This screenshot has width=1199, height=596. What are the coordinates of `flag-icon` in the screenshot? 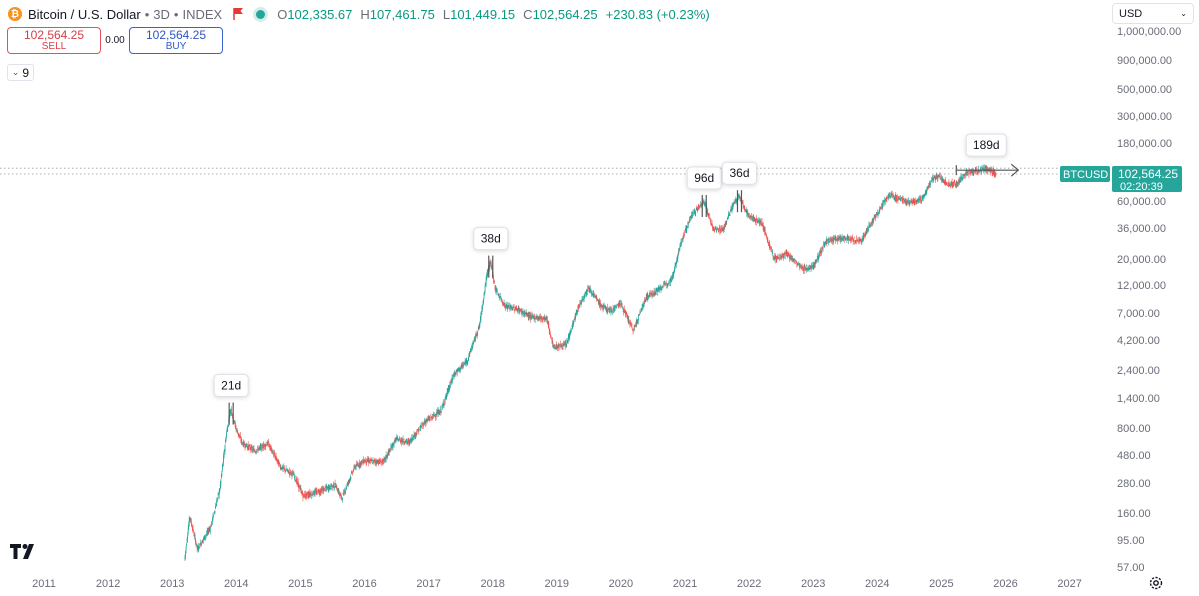 It's located at (239, 14).